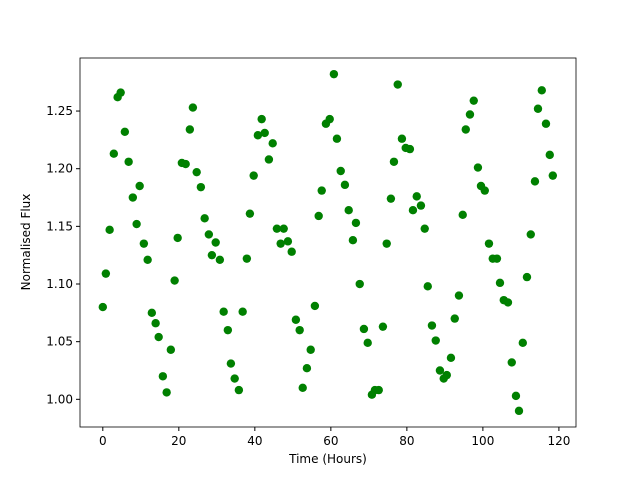  I want to click on x-tick-label: 100, so click(482, 441).